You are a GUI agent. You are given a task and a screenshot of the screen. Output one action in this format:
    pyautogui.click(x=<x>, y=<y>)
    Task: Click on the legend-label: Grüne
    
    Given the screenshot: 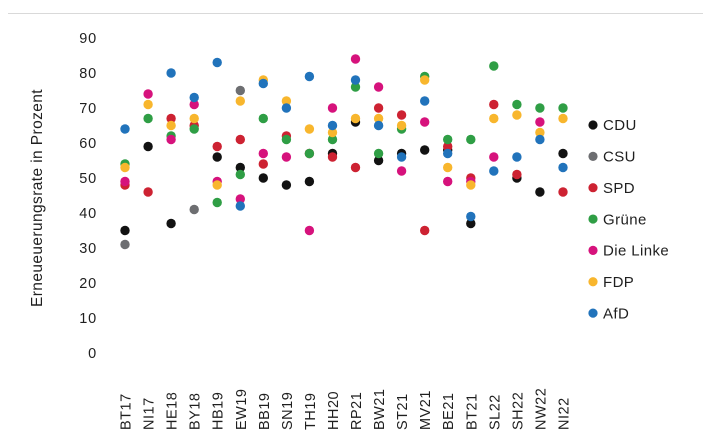 What is the action you would take?
    pyautogui.click(x=625, y=219)
    